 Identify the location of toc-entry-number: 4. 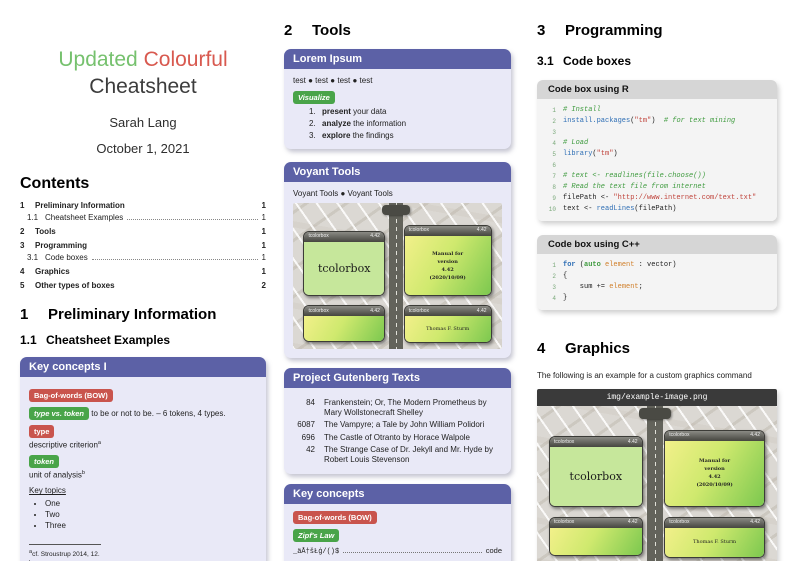
(22, 271).